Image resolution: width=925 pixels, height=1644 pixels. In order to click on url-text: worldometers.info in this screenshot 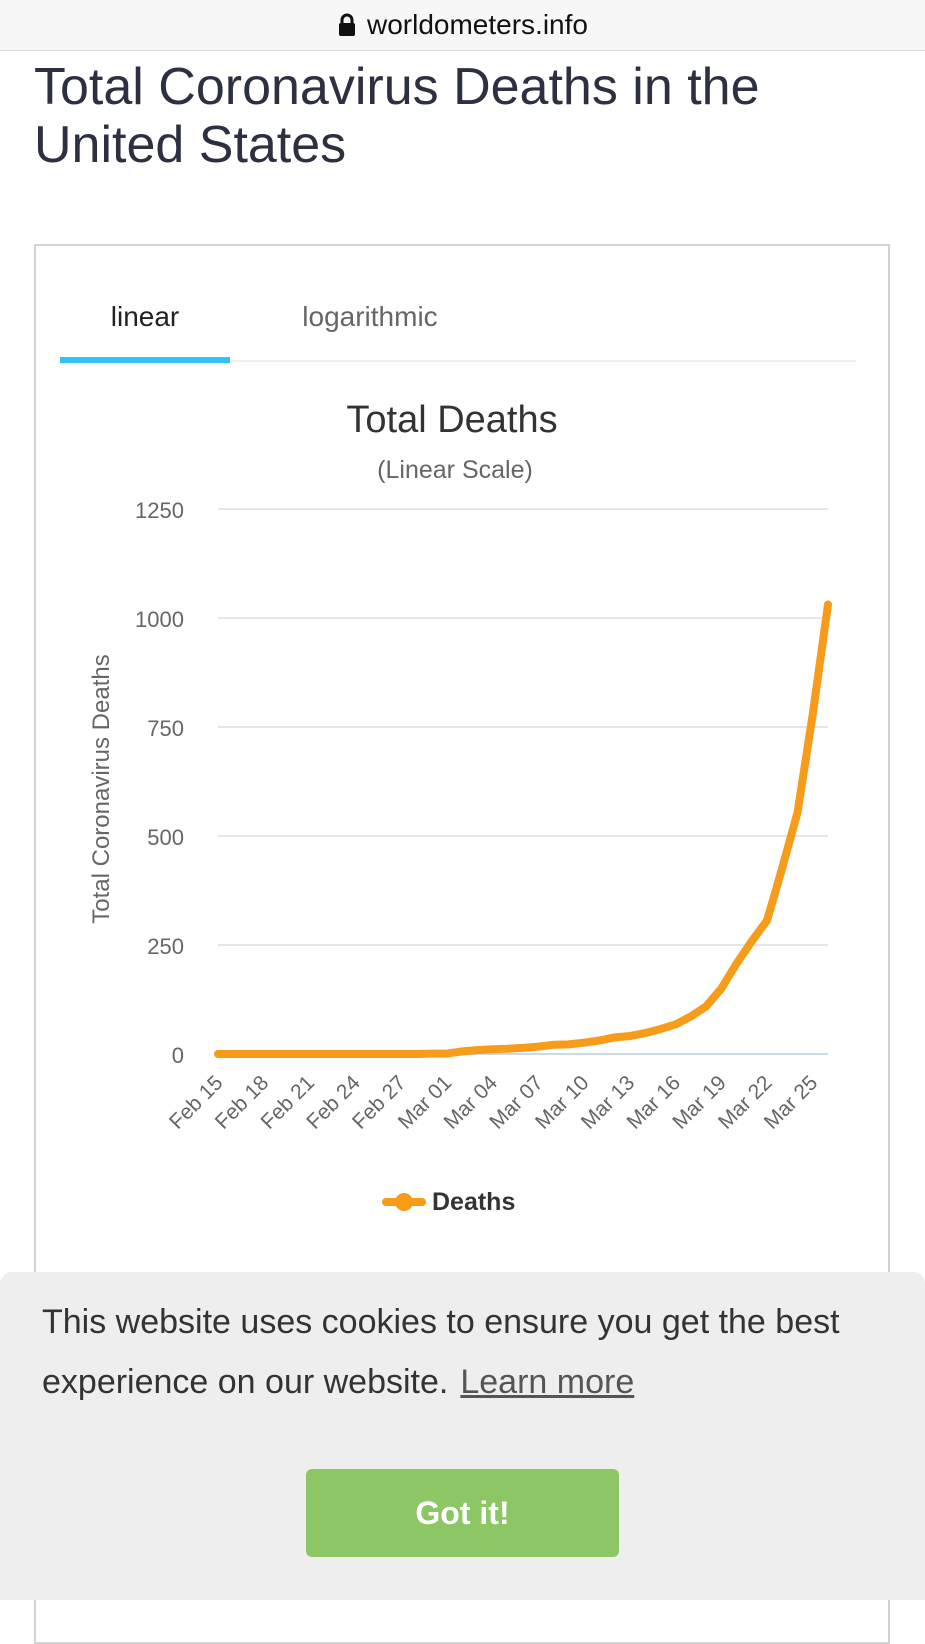, I will do `click(477, 24)`.